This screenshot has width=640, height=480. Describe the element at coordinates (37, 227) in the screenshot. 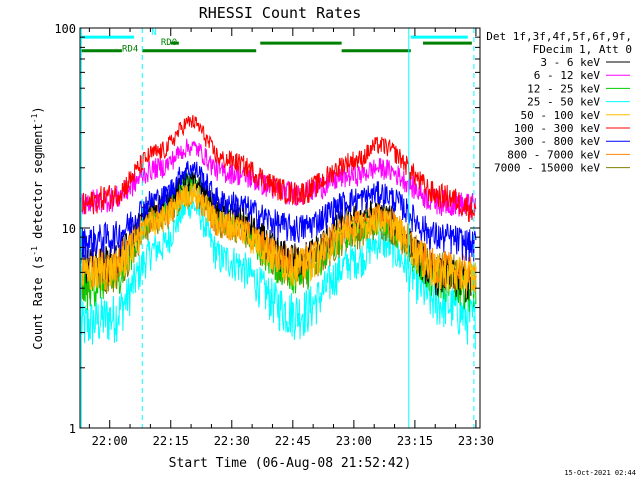

I see `y-axis-label: Count Rate (s-1 detector segment-1)` at that location.